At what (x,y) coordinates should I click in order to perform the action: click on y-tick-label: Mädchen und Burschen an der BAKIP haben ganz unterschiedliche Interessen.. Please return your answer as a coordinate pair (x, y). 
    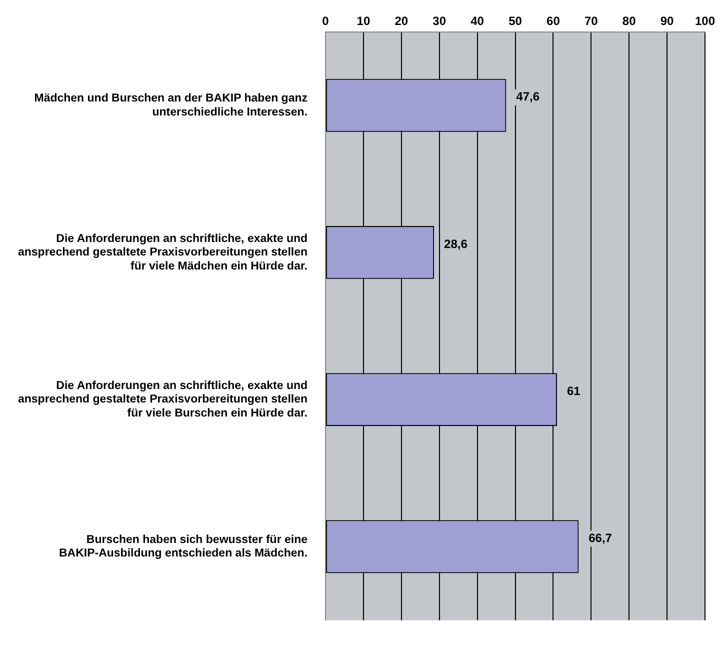
    Looking at the image, I should click on (171, 105).